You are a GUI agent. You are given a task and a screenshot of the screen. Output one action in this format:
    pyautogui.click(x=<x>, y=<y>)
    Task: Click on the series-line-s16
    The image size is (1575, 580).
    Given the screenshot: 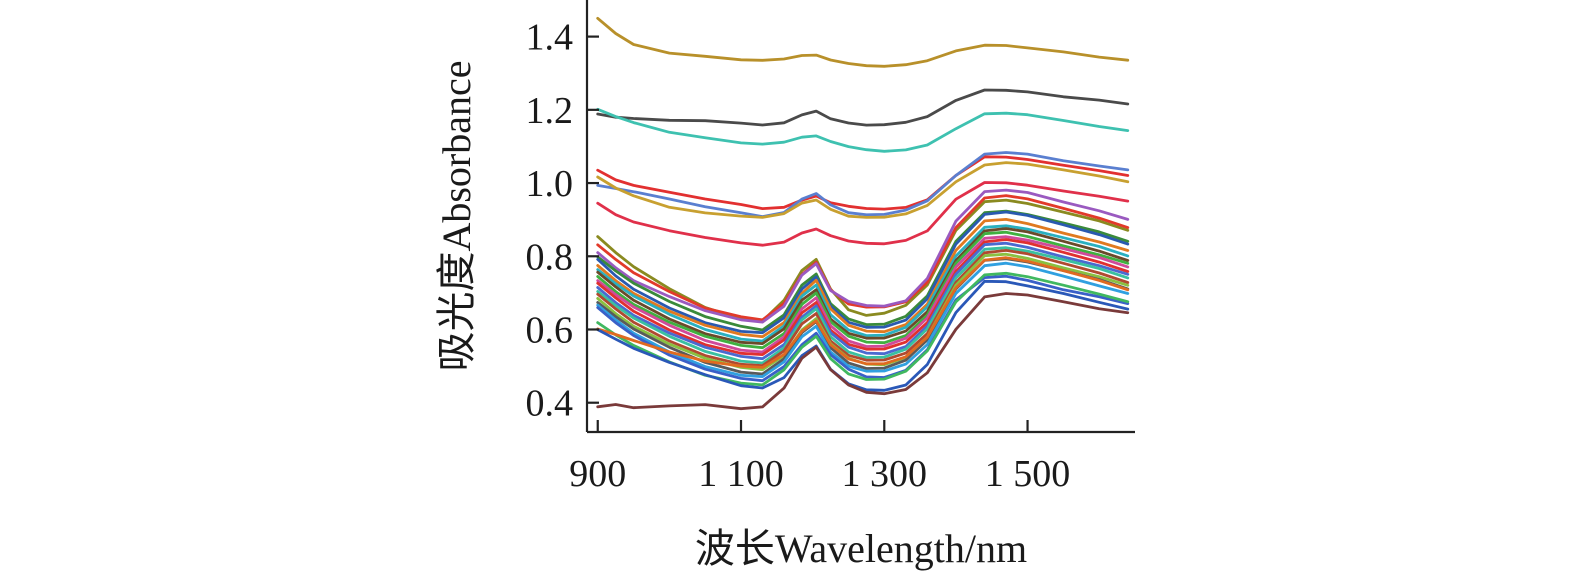 What is the action you would take?
    pyautogui.click(x=863, y=290)
    